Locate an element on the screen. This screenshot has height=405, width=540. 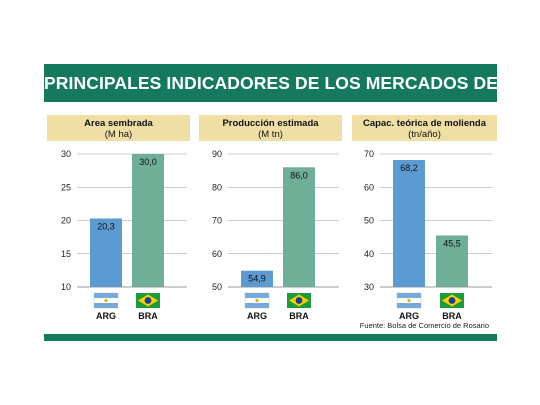
y-tick-label: 20 is located at coordinates (66, 221).